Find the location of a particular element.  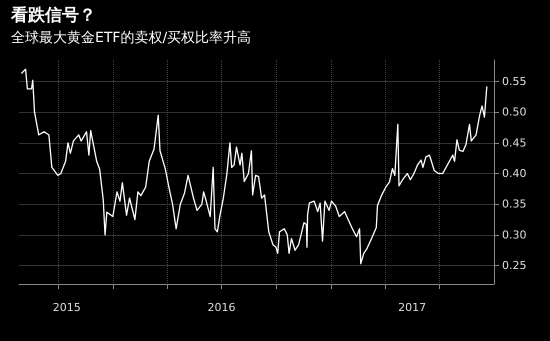

chart-subtitle: 全球最大黄金ETF的卖权/买权比率升高 is located at coordinates (131, 38).